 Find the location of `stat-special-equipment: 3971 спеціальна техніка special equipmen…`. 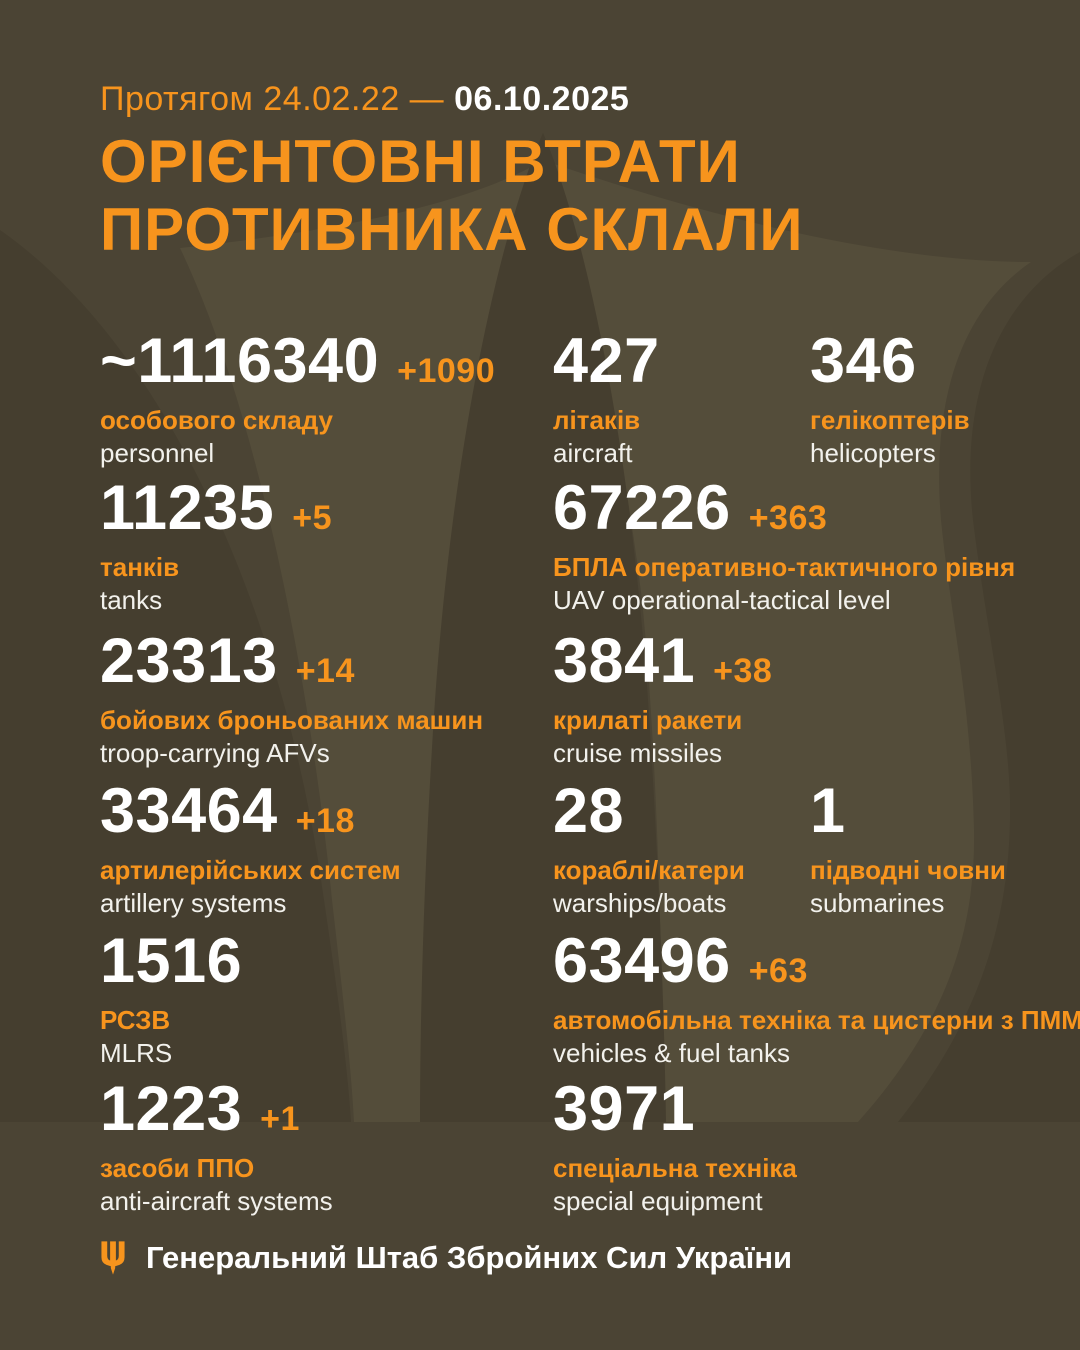

stat-special-equipment: 3971 спеціальна техніка special equipmen… is located at coordinates (675, 1147).